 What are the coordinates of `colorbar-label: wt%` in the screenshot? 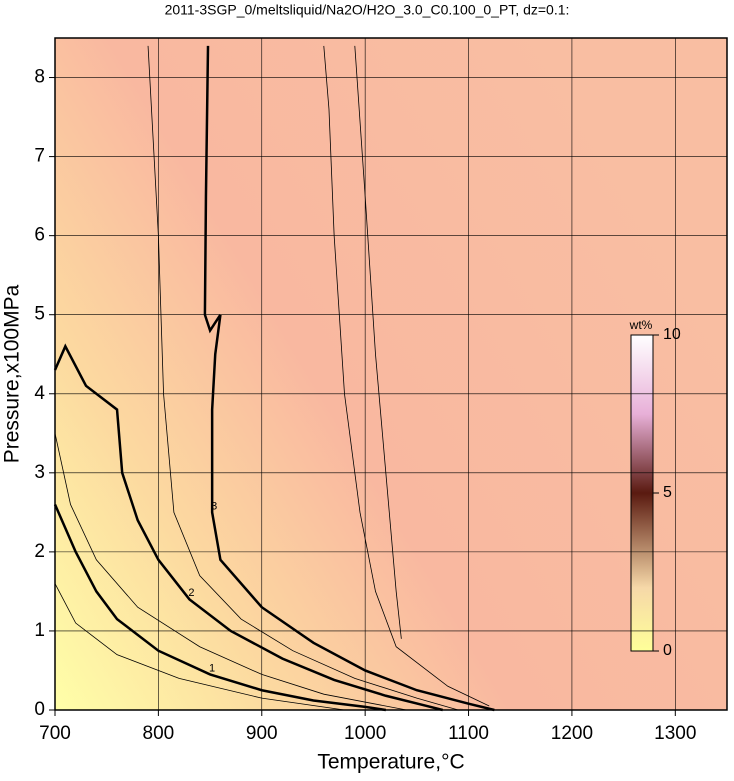 It's located at (641, 325).